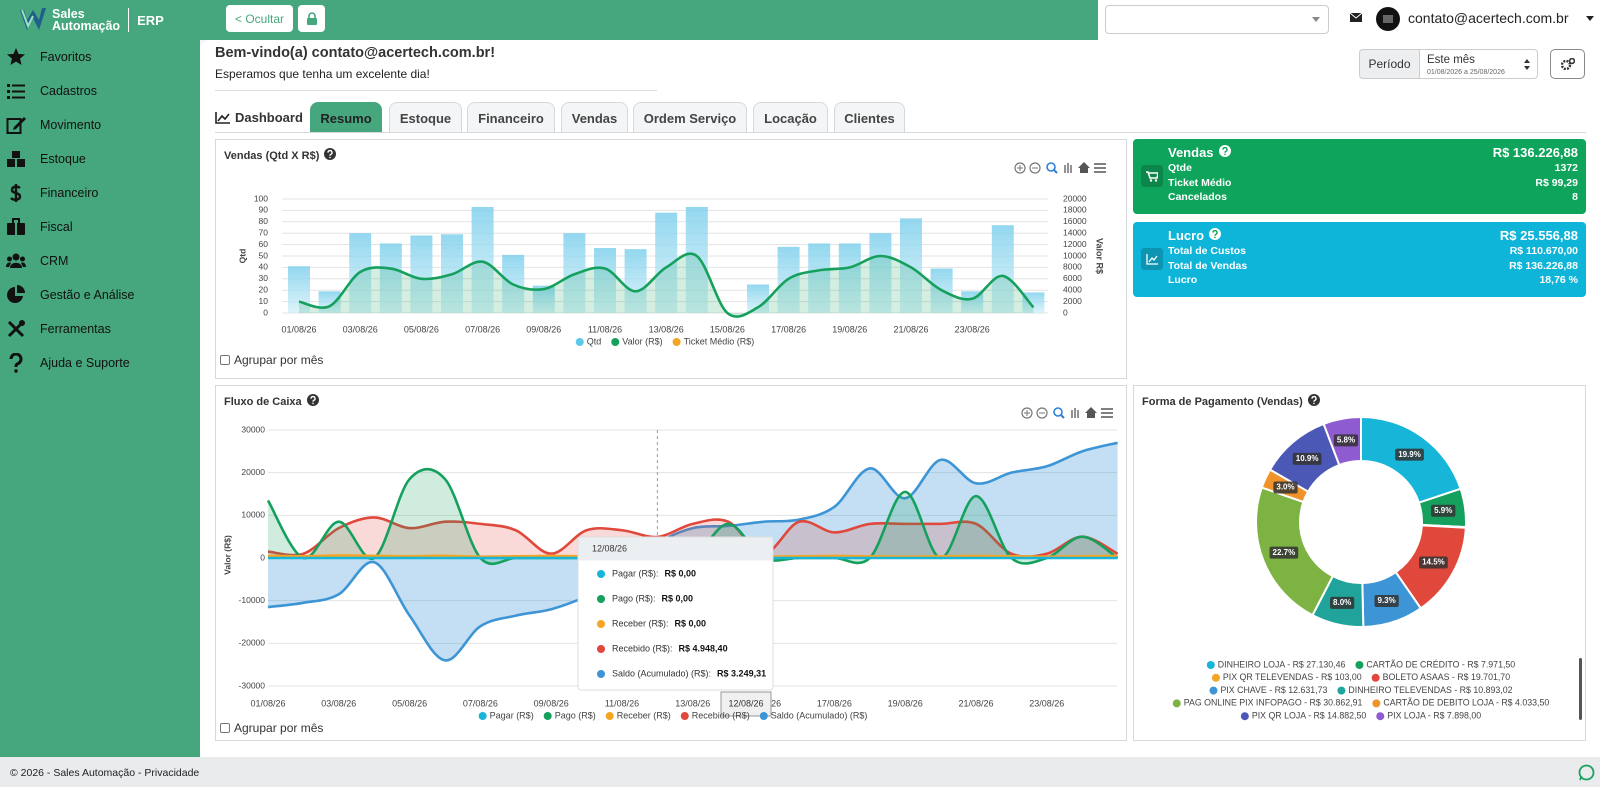 Image resolution: width=1600 pixels, height=787 pixels. I want to click on lock-button, so click(311, 18).